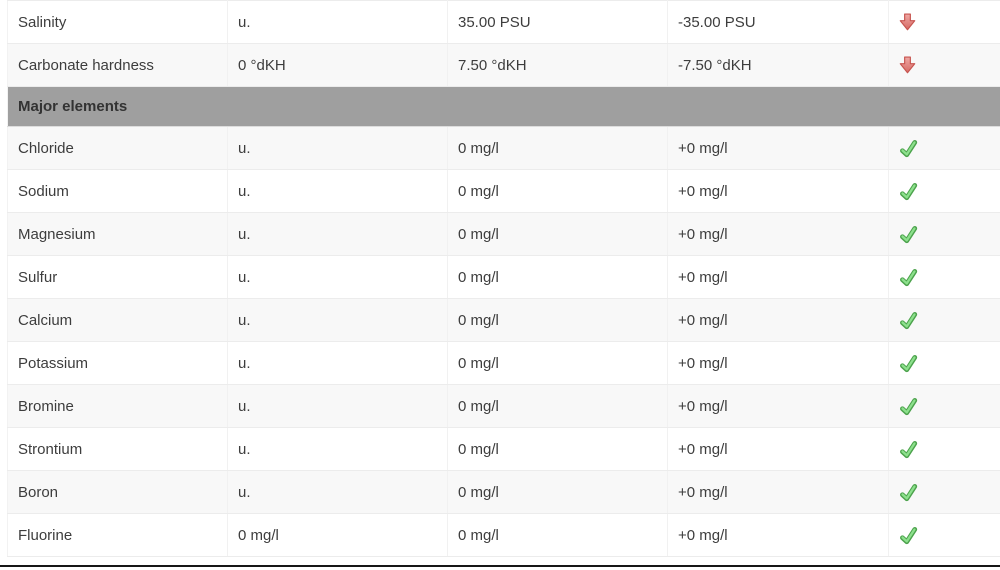 This screenshot has width=1000, height=570. Describe the element at coordinates (117, 277) in the screenshot. I see `parameter-name: Sulfur` at that location.